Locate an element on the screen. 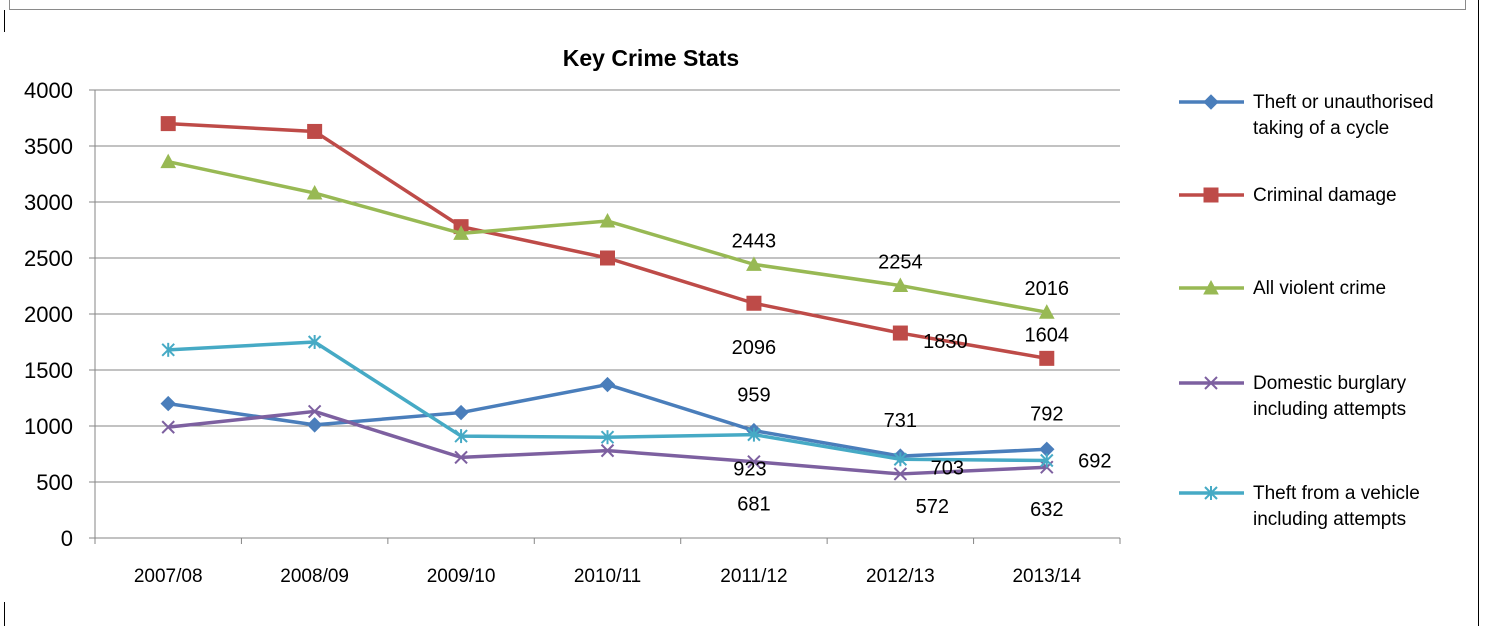  x-tick-label: 2013/14 is located at coordinates (1046, 576).